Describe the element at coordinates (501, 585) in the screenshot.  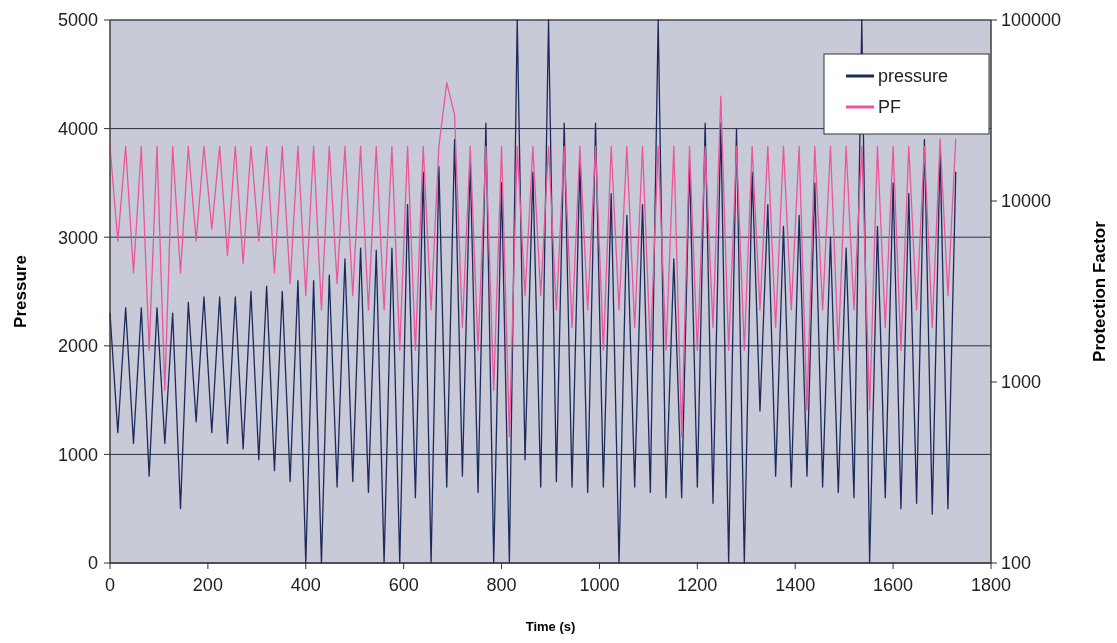
I see `x-tick-label: 800` at that location.